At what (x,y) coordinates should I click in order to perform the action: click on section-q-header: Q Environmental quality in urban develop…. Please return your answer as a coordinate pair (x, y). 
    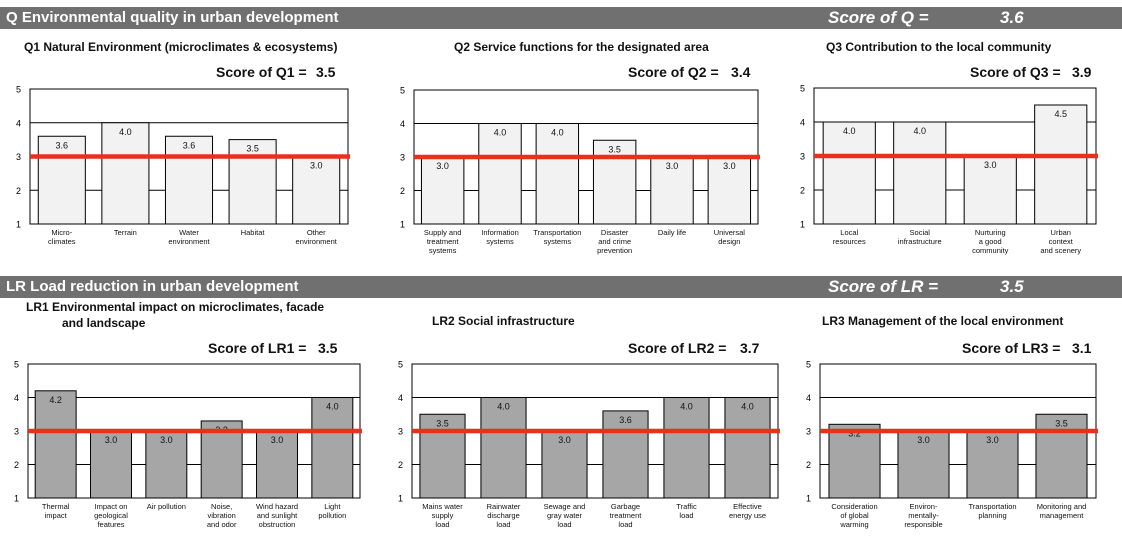
    Looking at the image, I should click on (561, 18).